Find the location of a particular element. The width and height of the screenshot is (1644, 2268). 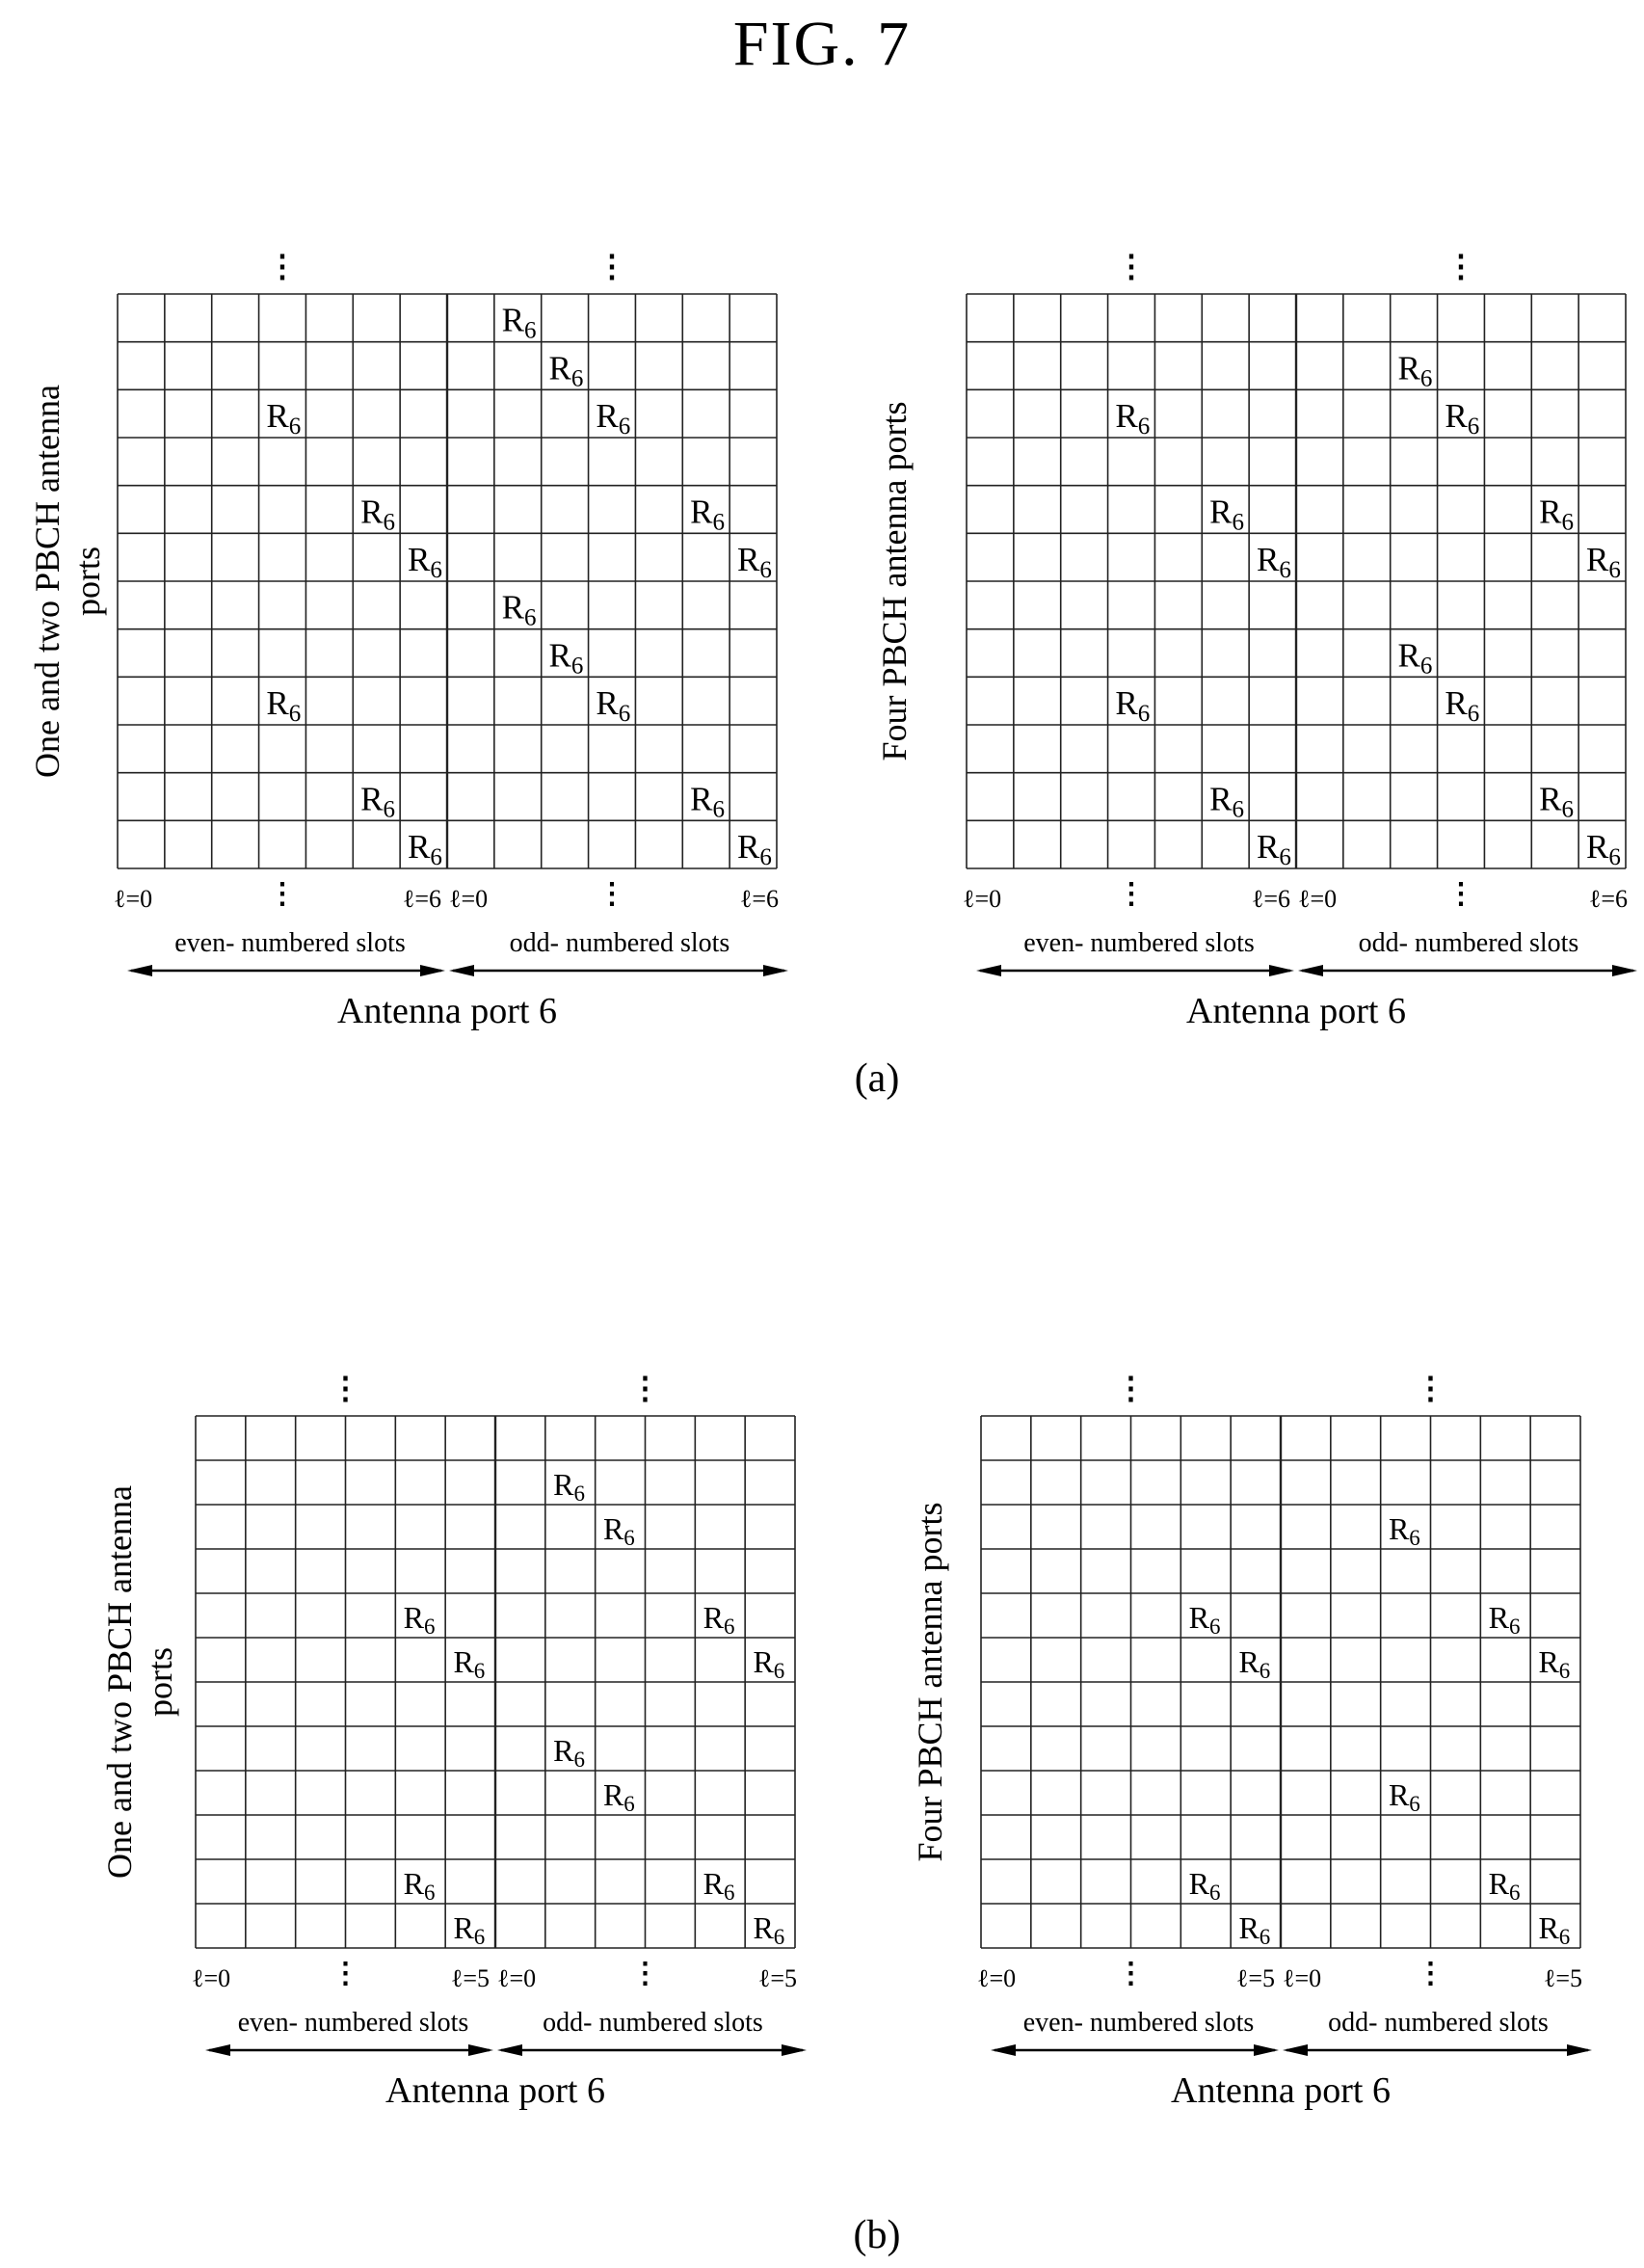

resource-grid is located at coordinates (1296, 581).